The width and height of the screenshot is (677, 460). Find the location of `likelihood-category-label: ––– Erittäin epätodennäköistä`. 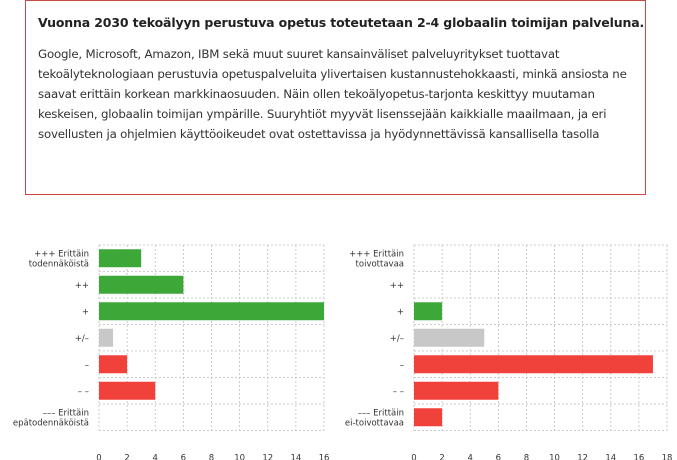

likelihood-category-label: ––– Erittäin epätodennäköistä is located at coordinates (51, 418).